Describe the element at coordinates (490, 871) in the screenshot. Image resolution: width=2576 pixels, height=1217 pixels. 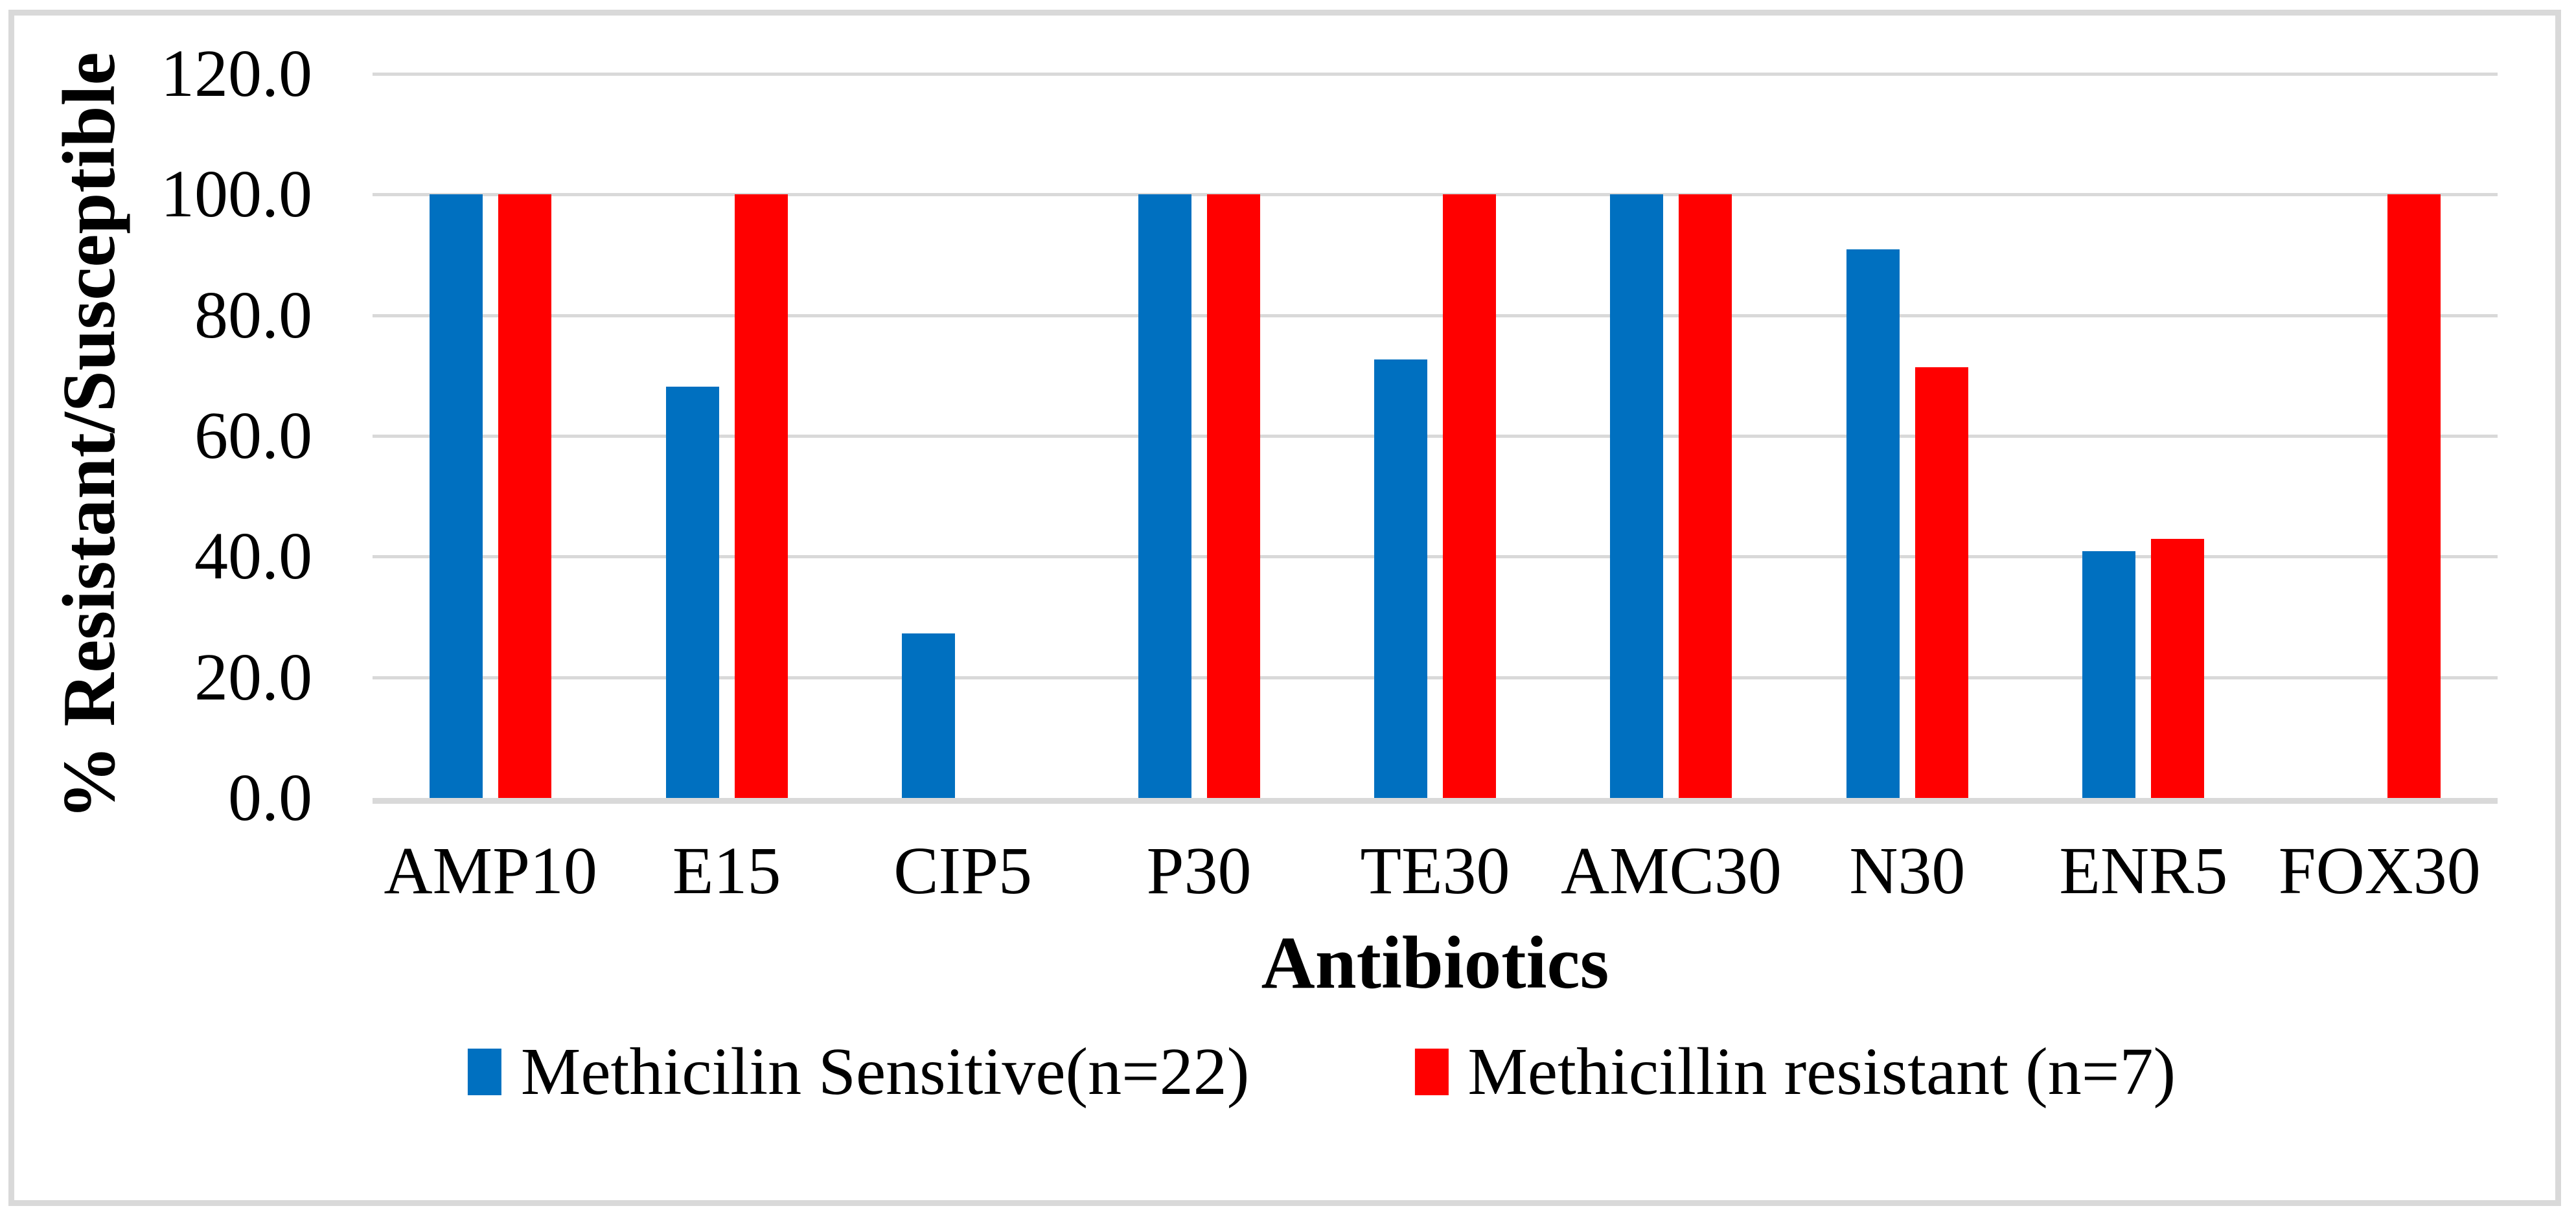
I see `x-tick-label: AMP10` at that location.